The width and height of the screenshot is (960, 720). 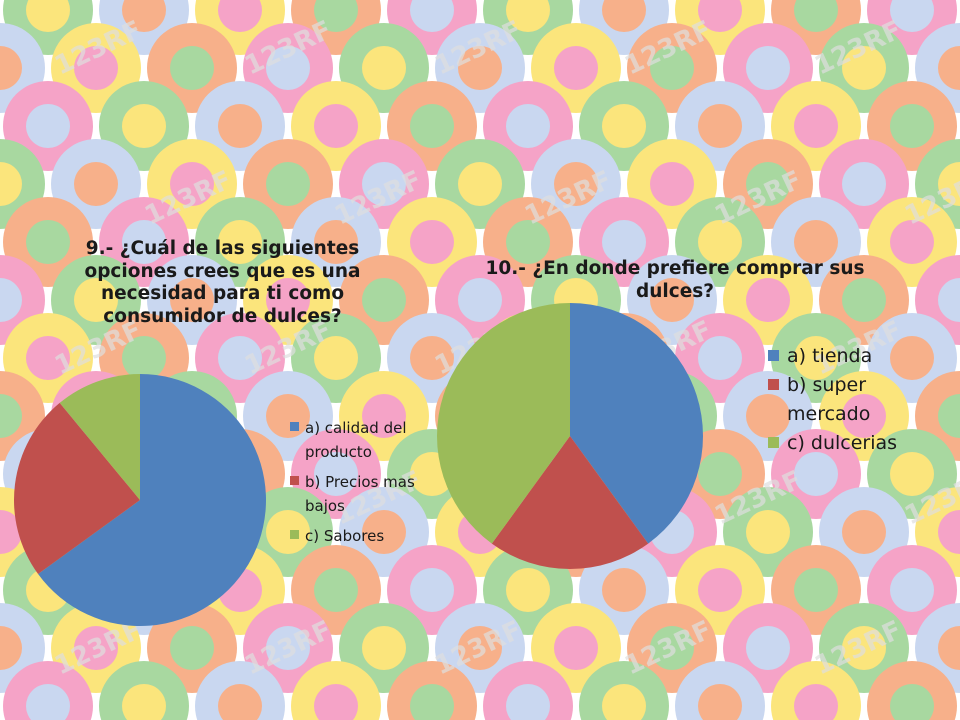 I want to click on chart-2-legend: a) tienda b) super mercado c) dulcerias, so click(x=848, y=400).